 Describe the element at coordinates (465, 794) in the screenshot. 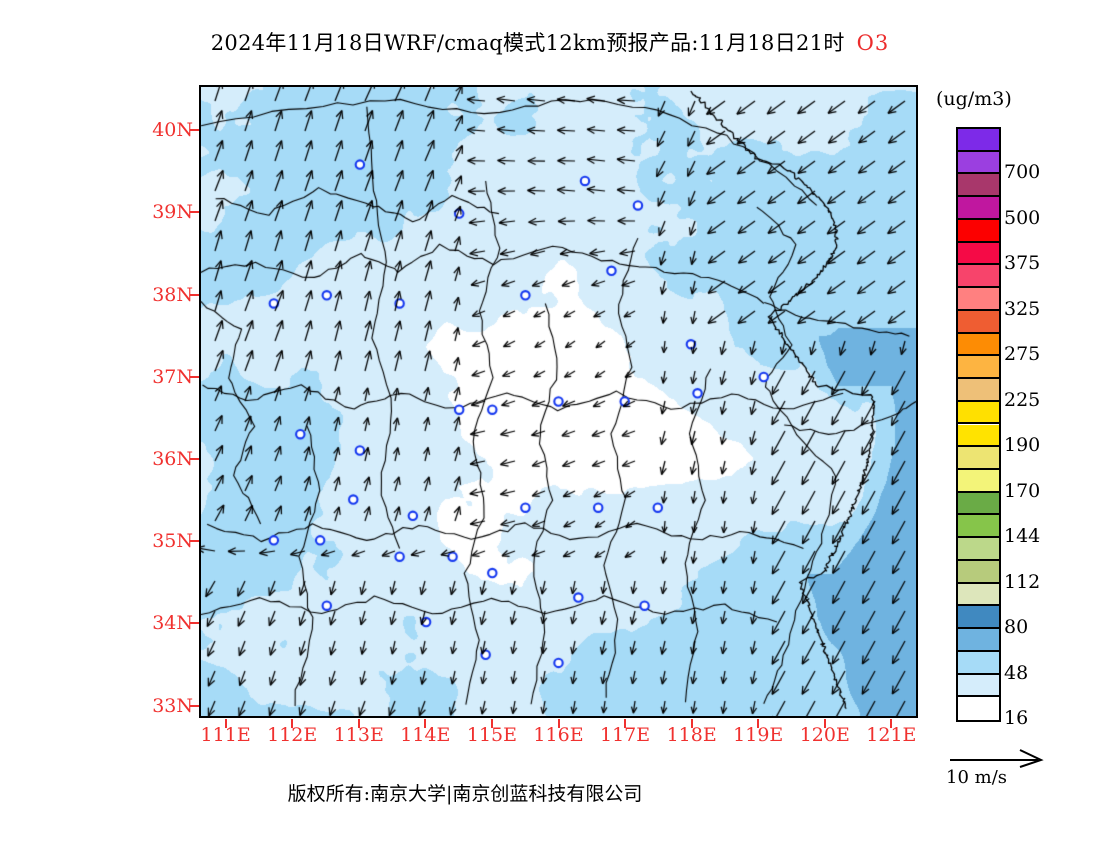

I see `copyright-footer: 版权所有:南京大学|南京创蓝科技有限公司` at that location.